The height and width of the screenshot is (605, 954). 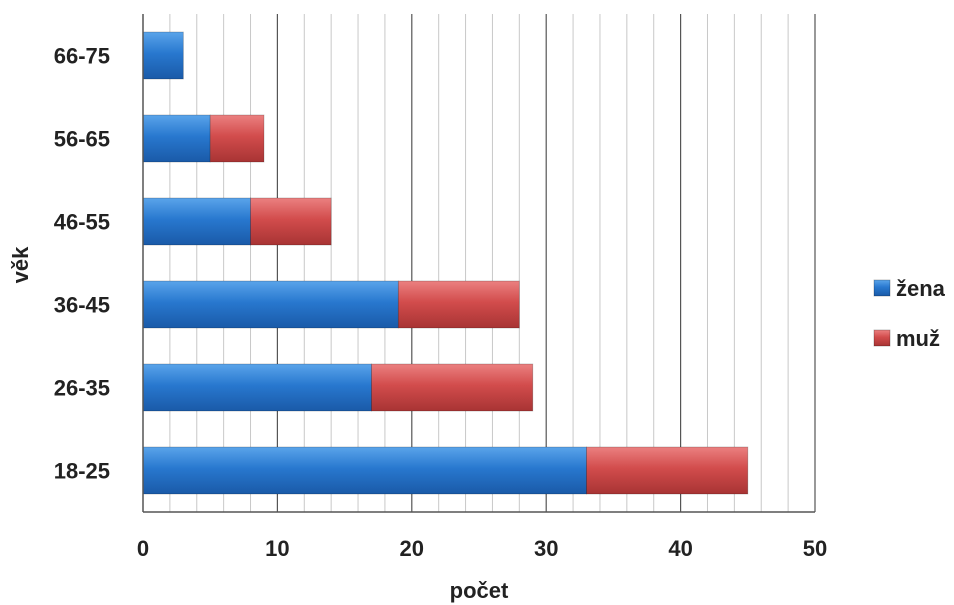 I want to click on y-tick-labels: 18-25 26-35 36-45 46-55 56-65 66-75, so click(x=82, y=264).